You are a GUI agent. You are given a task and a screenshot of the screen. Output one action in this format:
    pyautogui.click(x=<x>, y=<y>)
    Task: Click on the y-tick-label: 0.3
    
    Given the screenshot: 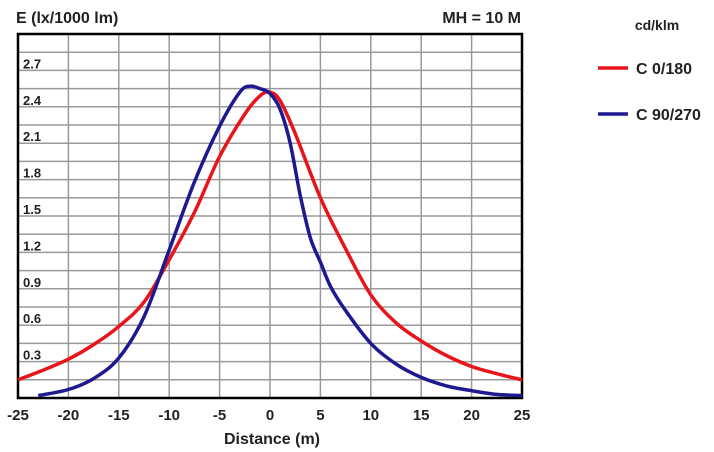 What is the action you would take?
    pyautogui.click(x=32, y=355)
    